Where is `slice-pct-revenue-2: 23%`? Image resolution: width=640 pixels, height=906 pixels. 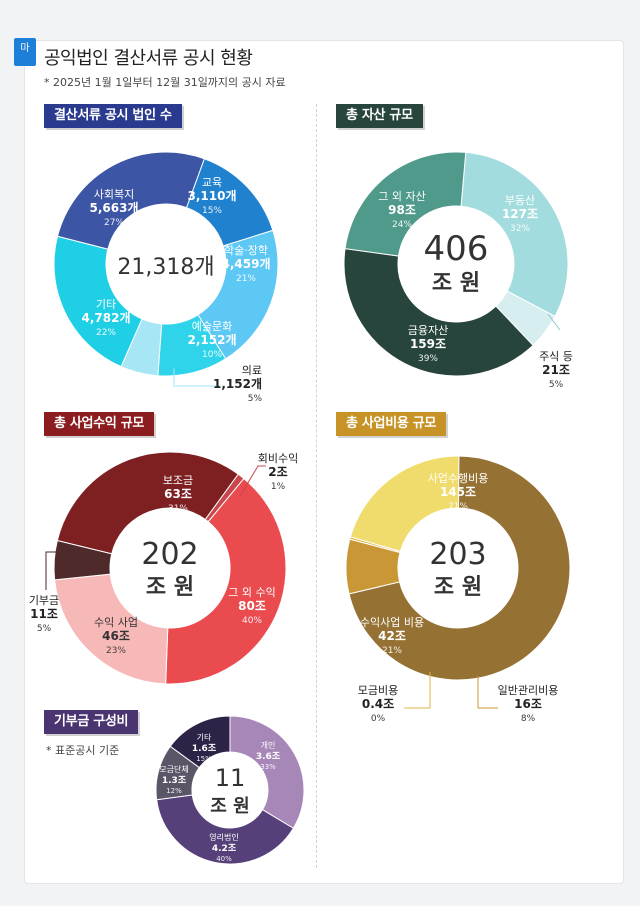
slice-pct-revenue-2: 23% is located at coordinates (116, 651).